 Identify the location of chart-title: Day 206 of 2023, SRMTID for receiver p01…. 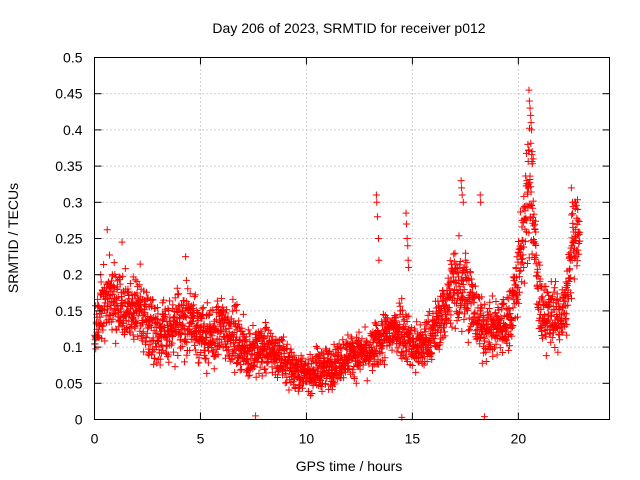
(348, 28).